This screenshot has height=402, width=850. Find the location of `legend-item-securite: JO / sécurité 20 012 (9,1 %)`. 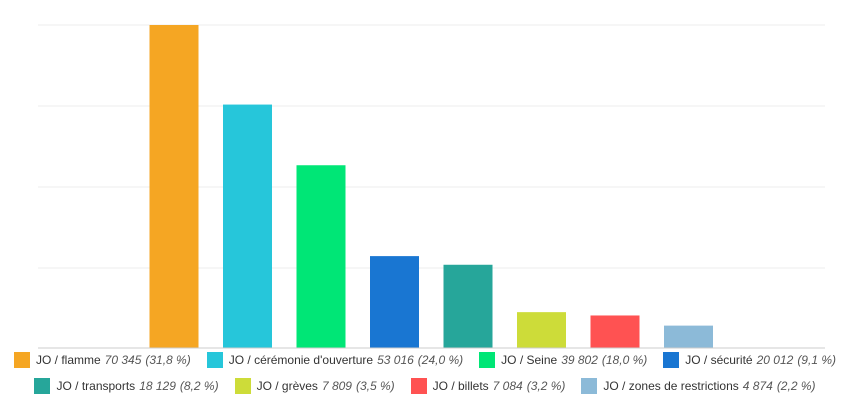

legend-item-securite: JO / sécurité 20 012 (9,1 %) is located at coordinates (749, 360).